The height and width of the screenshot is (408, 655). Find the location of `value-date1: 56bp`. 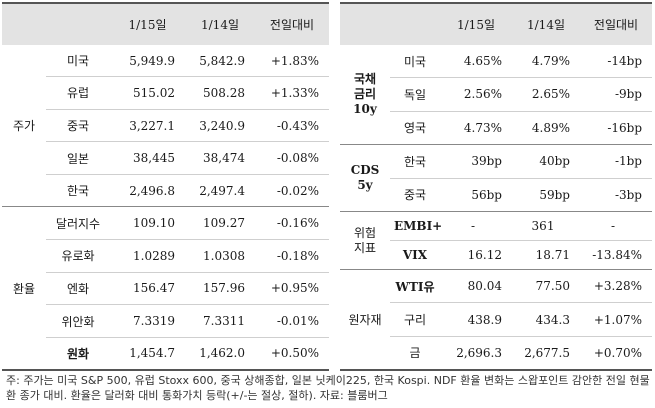

value-date1: 56bp is located at coordinates (476, 194).